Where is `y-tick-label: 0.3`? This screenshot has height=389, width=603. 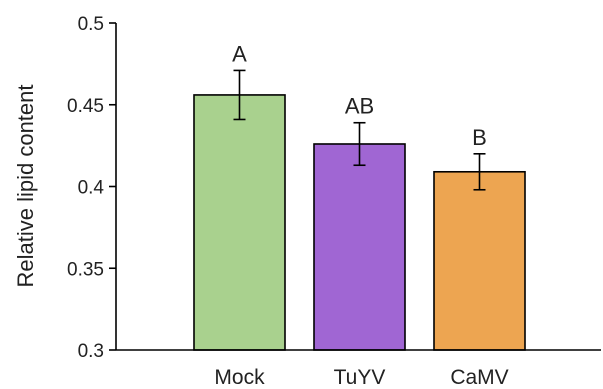
y-tick-label: 0.3 is located at coordinates (91, 351).